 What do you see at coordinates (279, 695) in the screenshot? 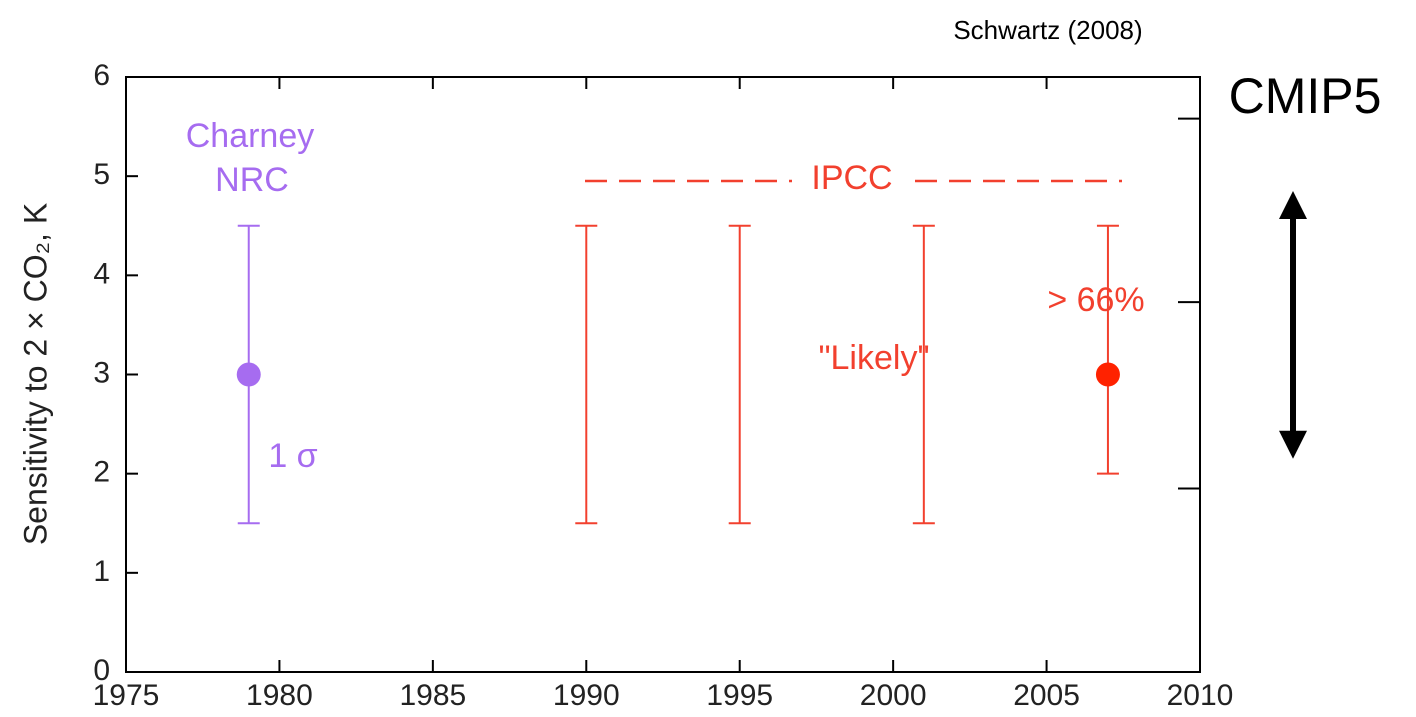
I see `x-tick-label: 1980` at bounding box center [279, 695].